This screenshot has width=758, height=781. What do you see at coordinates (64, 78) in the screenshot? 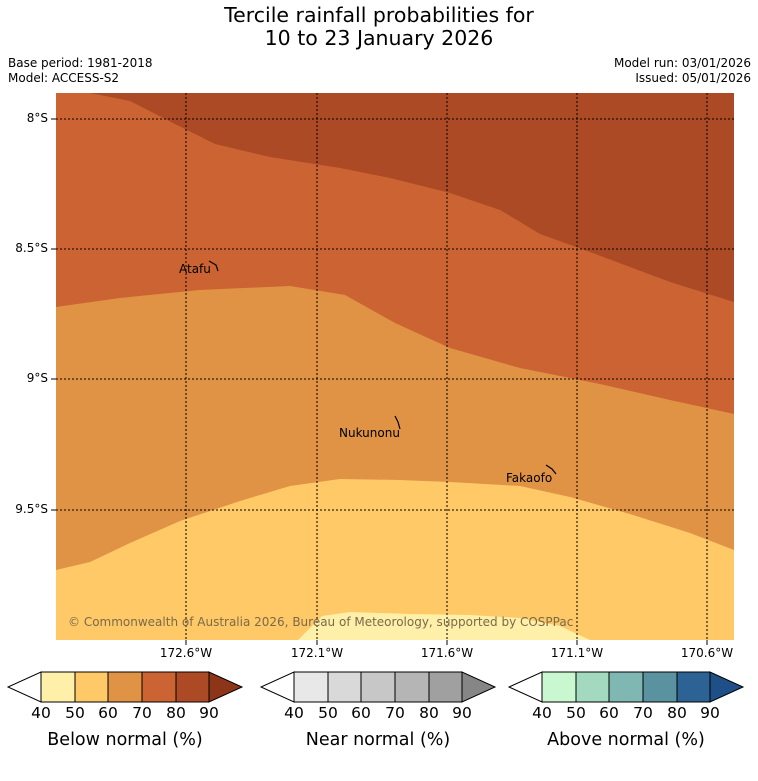
I see `model-name: Model: ACCESS-S2` at bounding box center [64, 78].